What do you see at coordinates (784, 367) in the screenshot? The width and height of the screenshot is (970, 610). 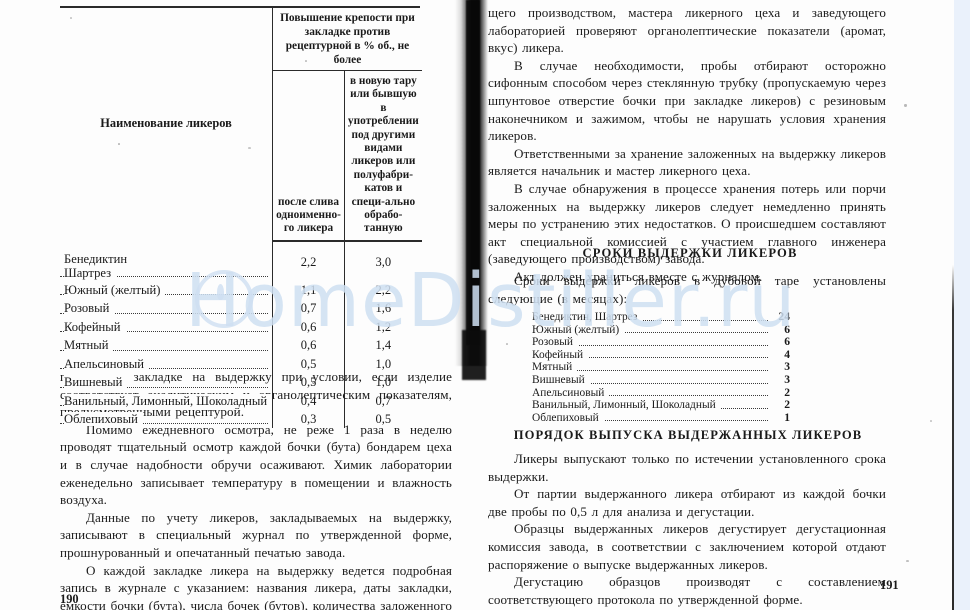 I see `aging-item-months: 3` at bounding box center [784, 367].